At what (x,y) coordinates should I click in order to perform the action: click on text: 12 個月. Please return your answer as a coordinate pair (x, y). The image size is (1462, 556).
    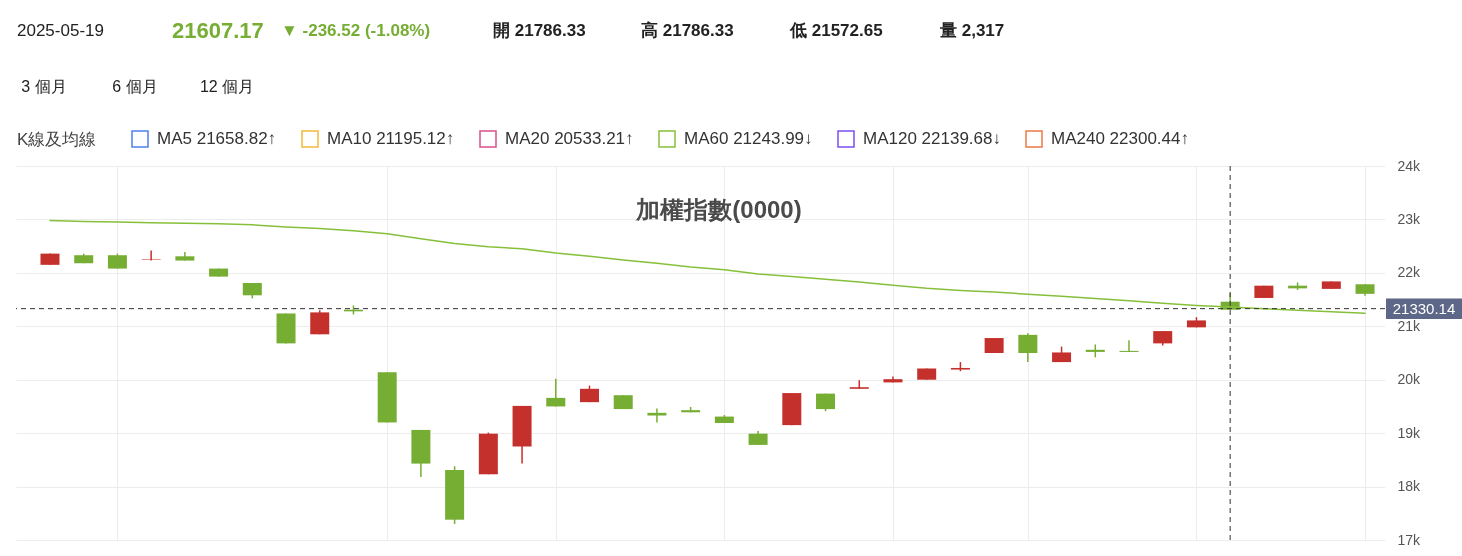
    Looking at the image, I should click on (227, 86).